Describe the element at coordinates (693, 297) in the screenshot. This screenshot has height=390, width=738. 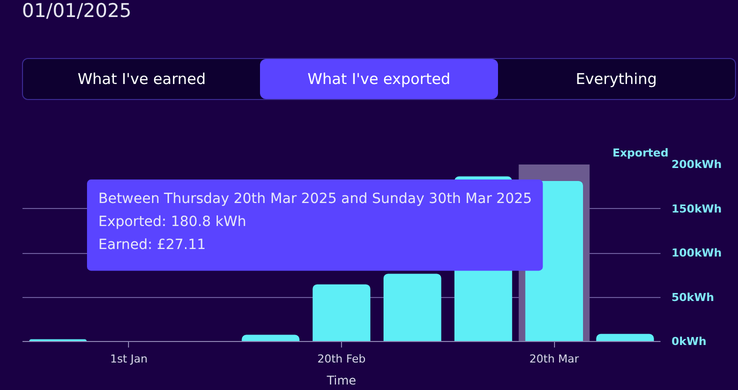
I see `y-tick-label: 50kWh` at that location.